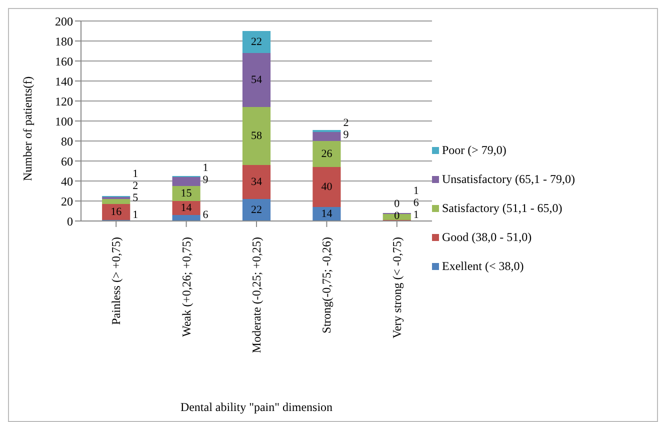 This screenshot has height=422, width=660. Describe the element at coordinates (508, 179) in the screenshot. I see `legend-label: Unsatisfactory (65,1 - 79,0)` at that location.